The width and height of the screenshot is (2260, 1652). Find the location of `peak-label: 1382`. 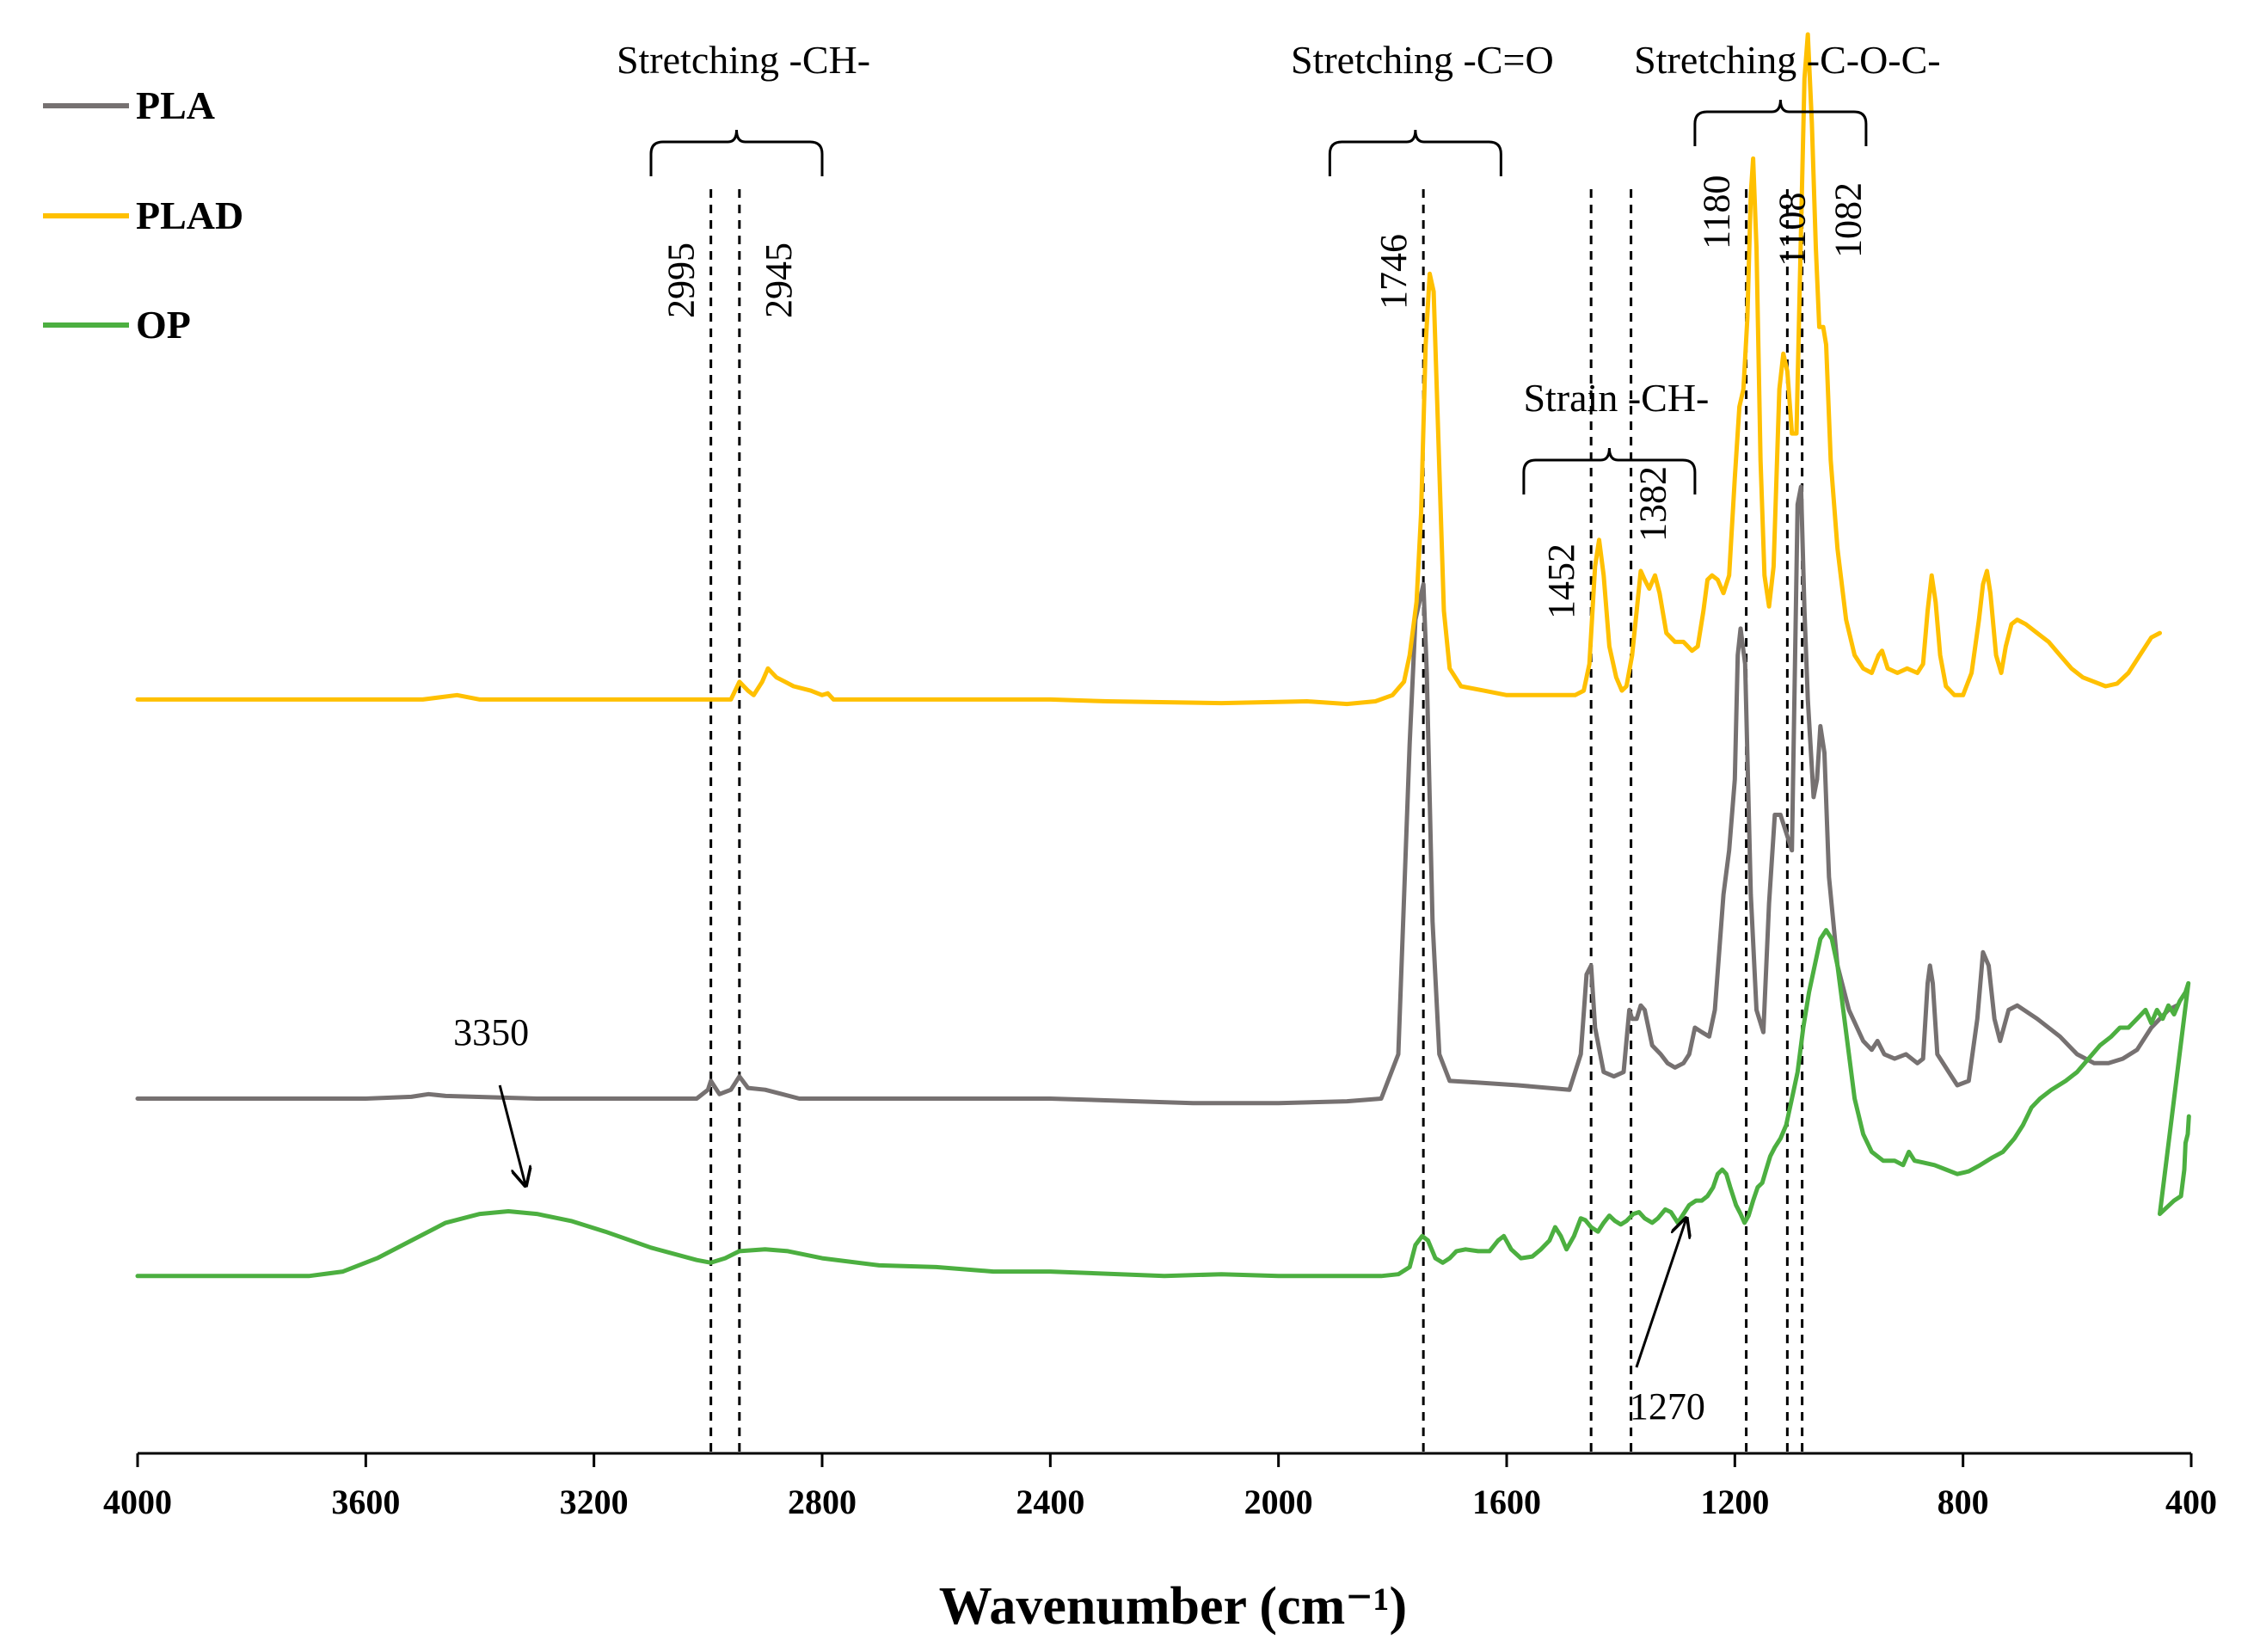

peak-label: 1382 is located at coordinates (1653, 504).